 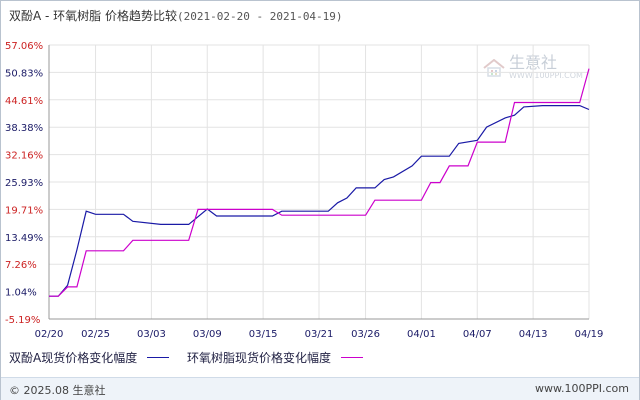 I want to click on y-tick-label: 32.16%, so click(x=24, y=156).